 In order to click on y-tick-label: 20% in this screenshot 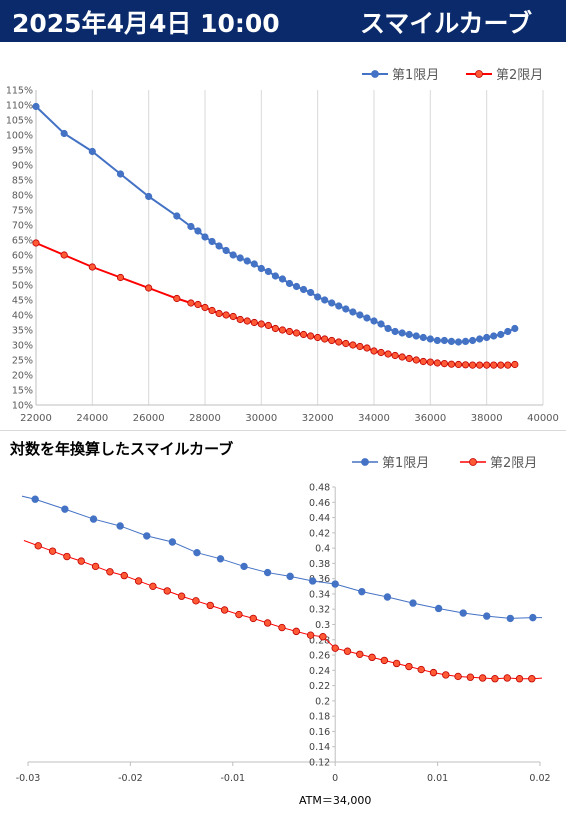, I will do `click(22, 376)`.